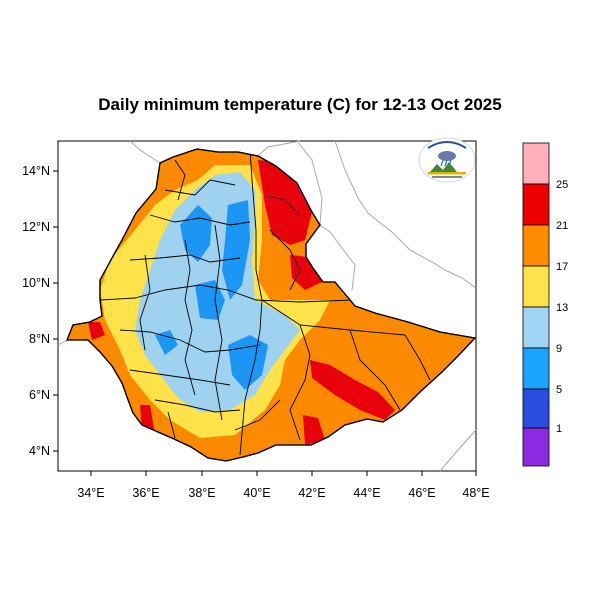 The image size is (600, 600). I want to click on x-tick: 38°E, so click(202, 485).